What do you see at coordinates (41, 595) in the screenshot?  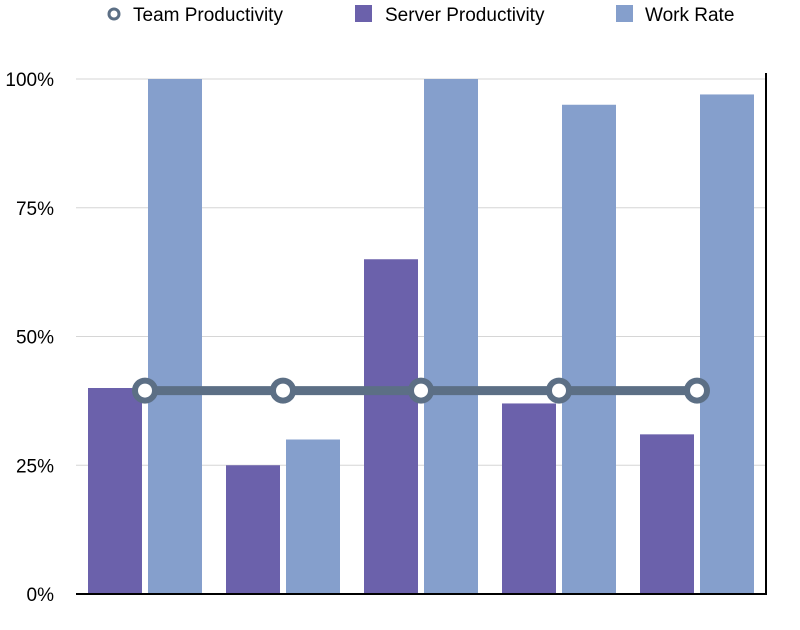 I see `y-tick-label: 0%` at bounding box center [41, 595].